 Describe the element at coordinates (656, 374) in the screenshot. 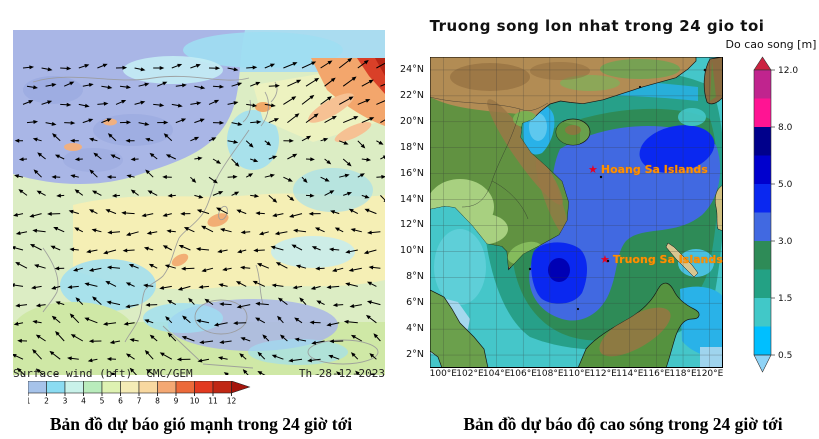

I see `wave-x-axis-label: 116°E` at that location.